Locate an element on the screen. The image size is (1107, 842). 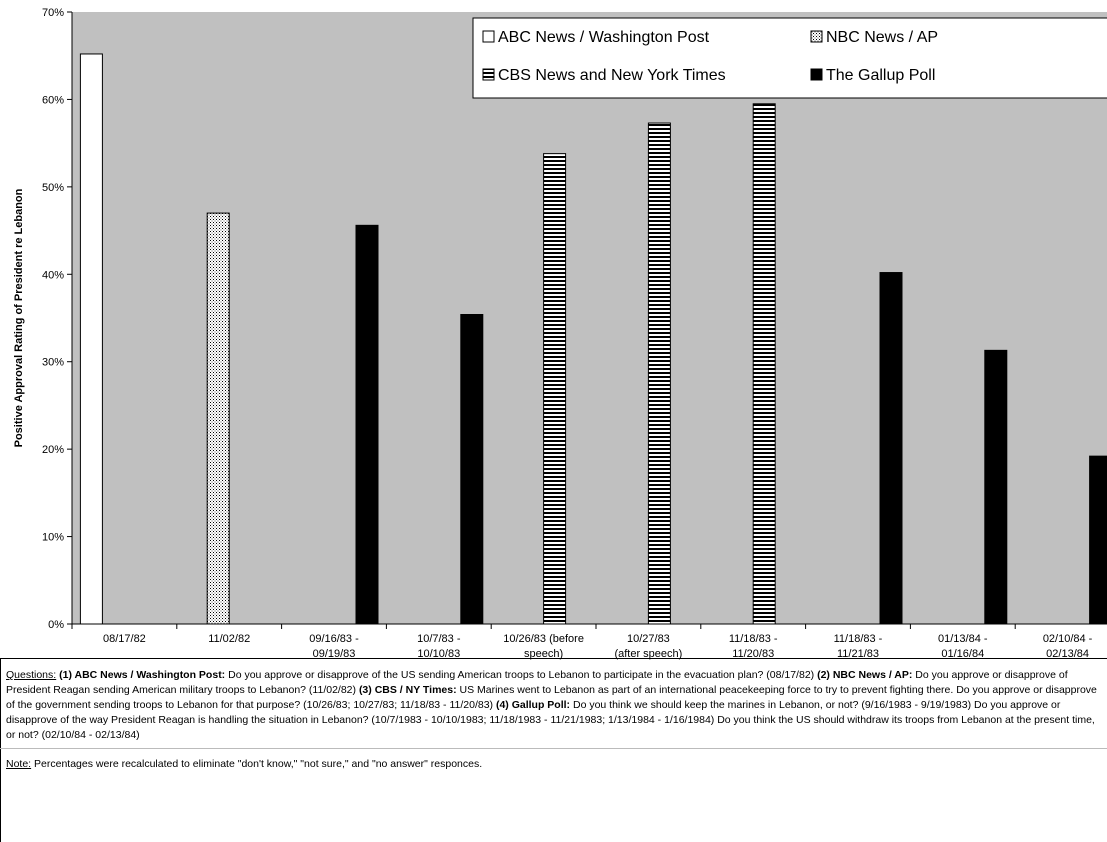
x-tick-label: 01/13/84 -01/16/84 is located at coordinates (963, 646).